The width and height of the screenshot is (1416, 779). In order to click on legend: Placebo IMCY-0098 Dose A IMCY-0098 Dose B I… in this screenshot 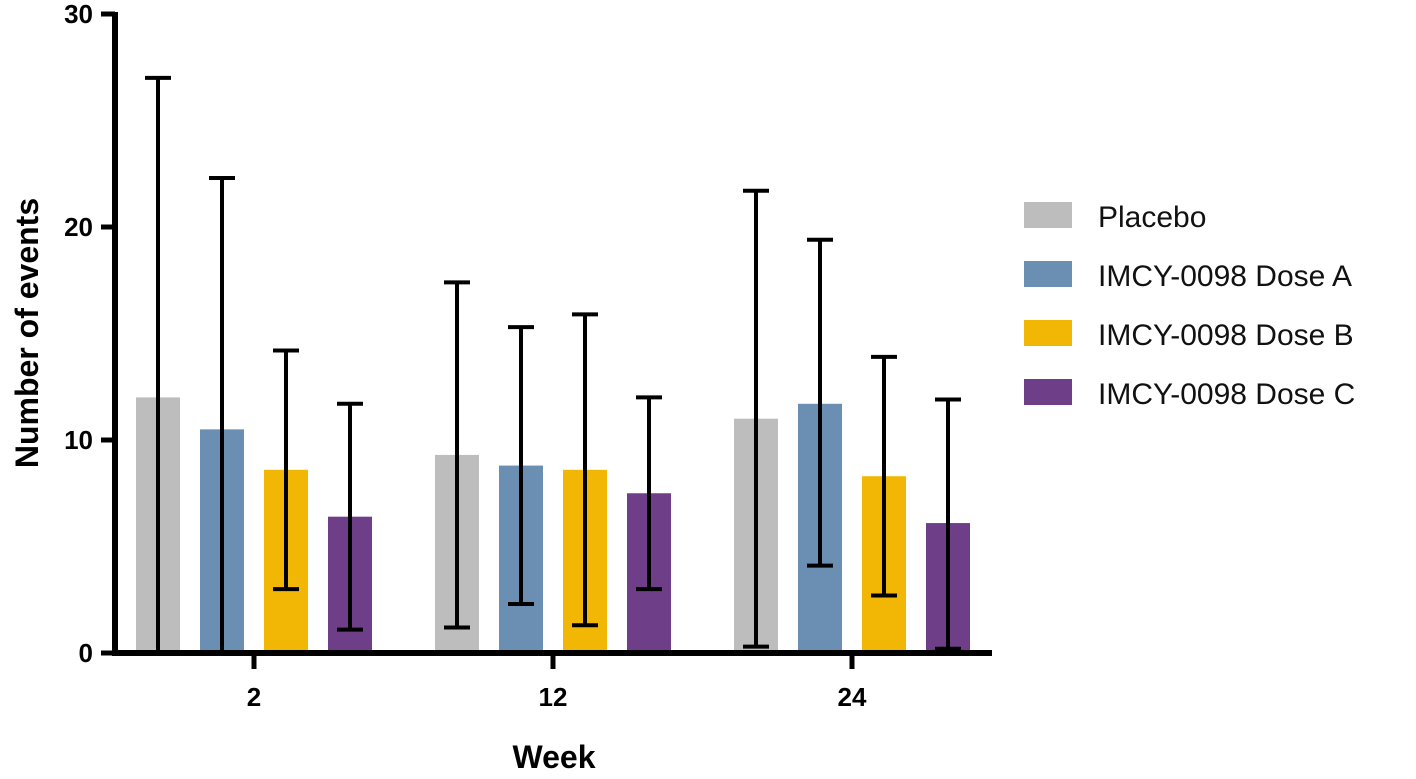, I will do `click(1189, 306)`.